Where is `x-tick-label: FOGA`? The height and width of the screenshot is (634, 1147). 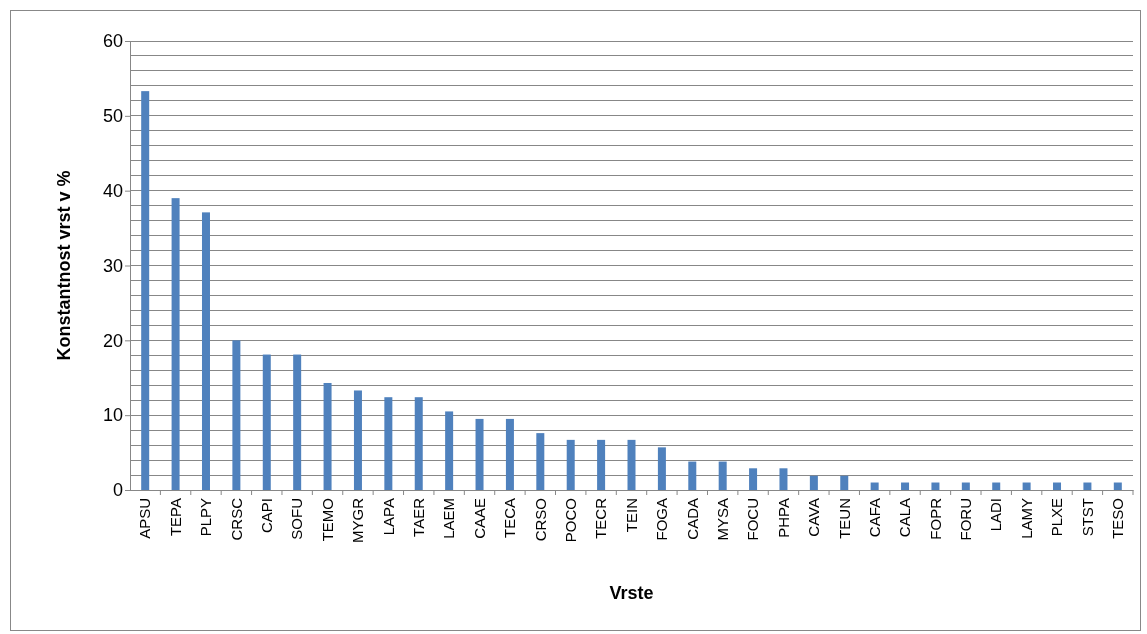 x-tick-label: FOGA is located at coordinates (662, 519).